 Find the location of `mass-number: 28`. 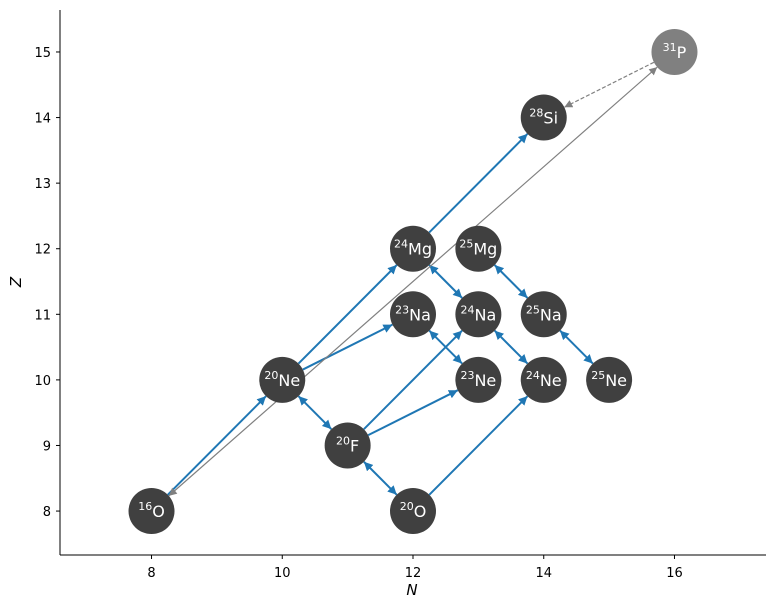

mass-number: 28 is located at coordinates (536, 113).